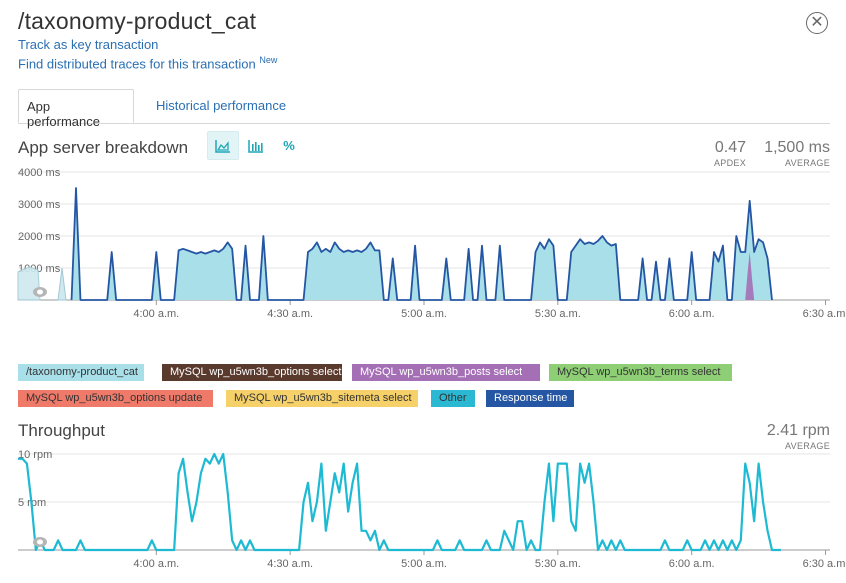  What do you see at coordinates (750, 276) in the screenshot?
I see `mysql-wp-u5wn3b-posts-select-area` at bounding box center [750, 276].